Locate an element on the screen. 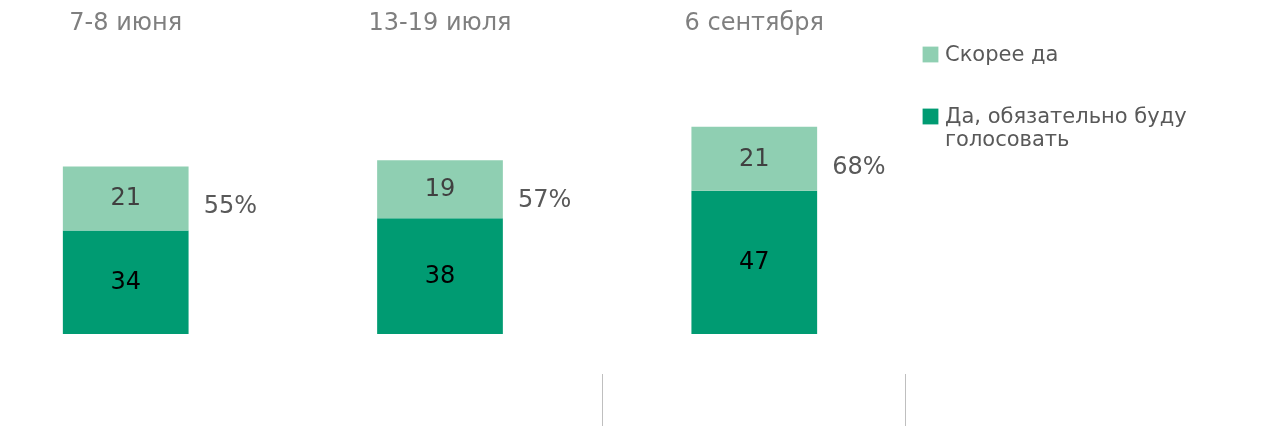 The height and width of the screenshot is (426, 1288). x-tick-label: 7-8 июня is located at coordinates (126, 21).